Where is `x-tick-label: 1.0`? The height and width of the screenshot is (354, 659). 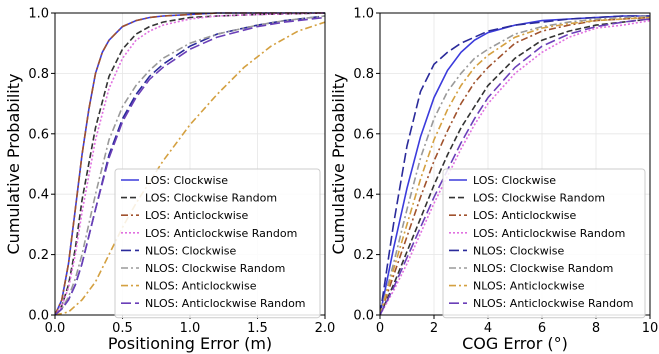 x-tick-label: 1.0 is located at coordinates (190, 328).